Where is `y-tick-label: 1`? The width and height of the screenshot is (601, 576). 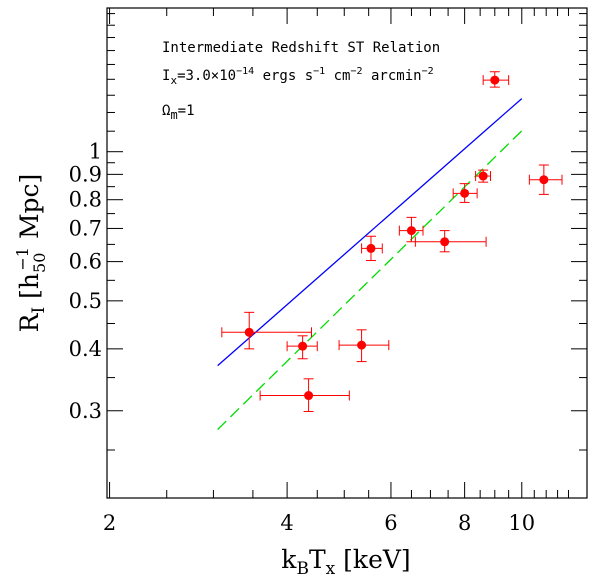
y-tick-label: 1 is located at coordinates (95, 152).